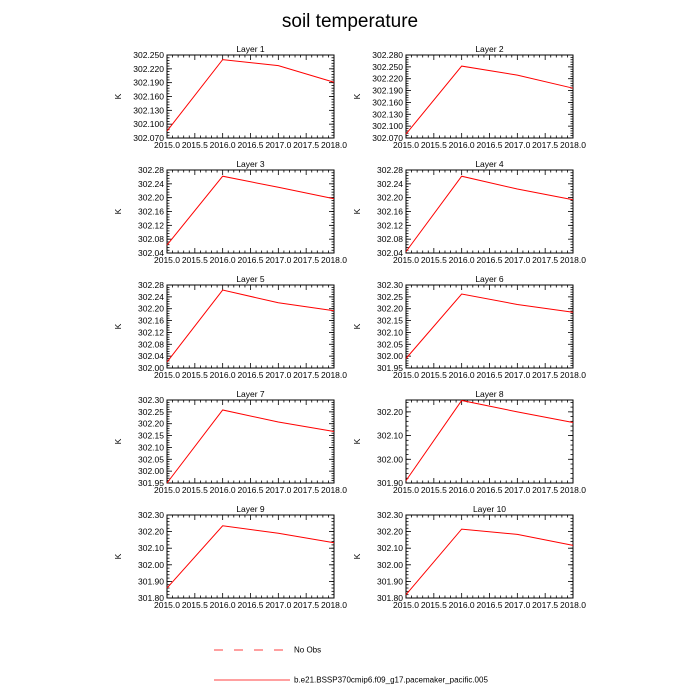 The width and height of the screenshot is (700, 700). What do you see at coordinates (406, 145) in the screenshot?
I see `panel-2-xtick-label: 2015.0` at bounding box center [406, 145].